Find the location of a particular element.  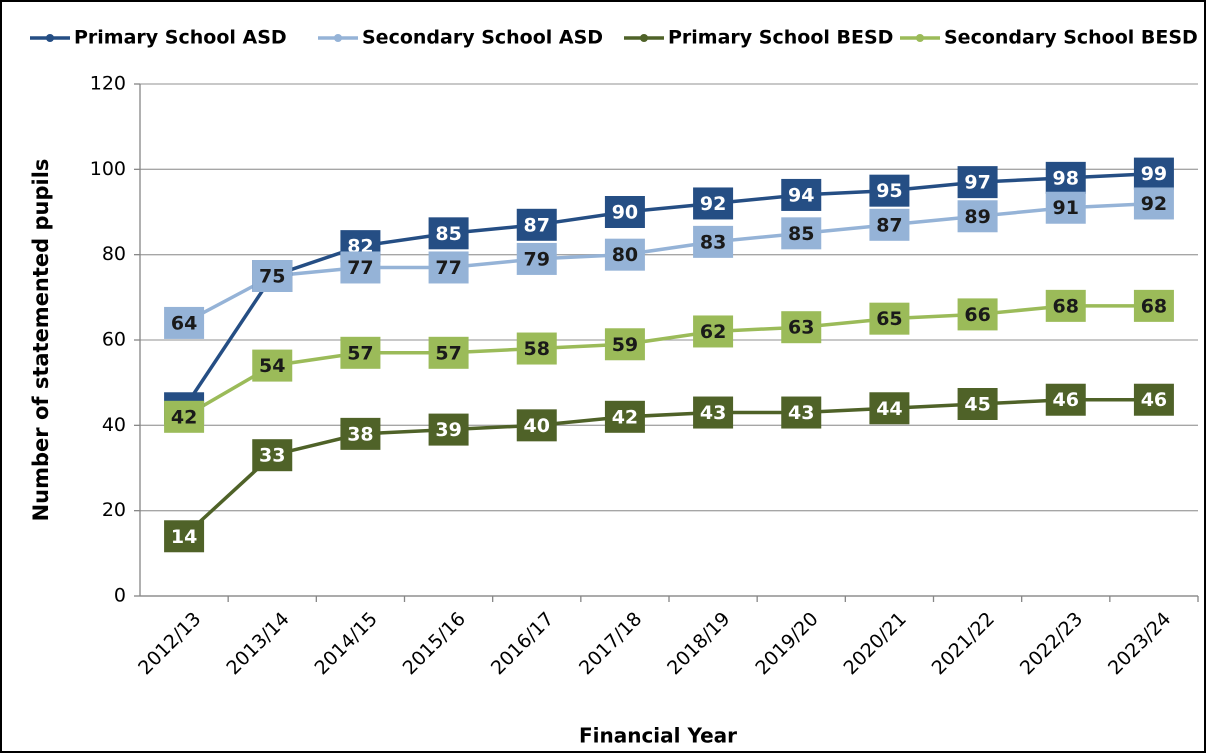

data-label: 99 is located at coordinates (1154, 174).